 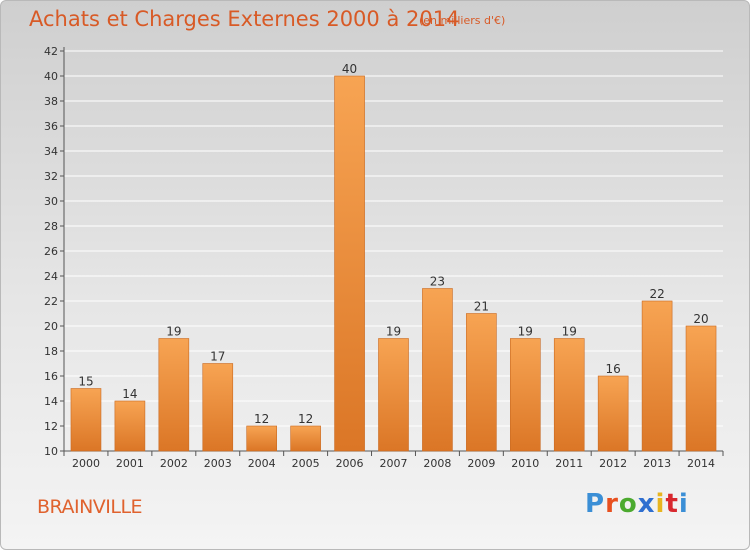 What do you see at coordinates (672, 504) in the screenshot?
I see `logo-letter: t` at bounding box center [672, 504].